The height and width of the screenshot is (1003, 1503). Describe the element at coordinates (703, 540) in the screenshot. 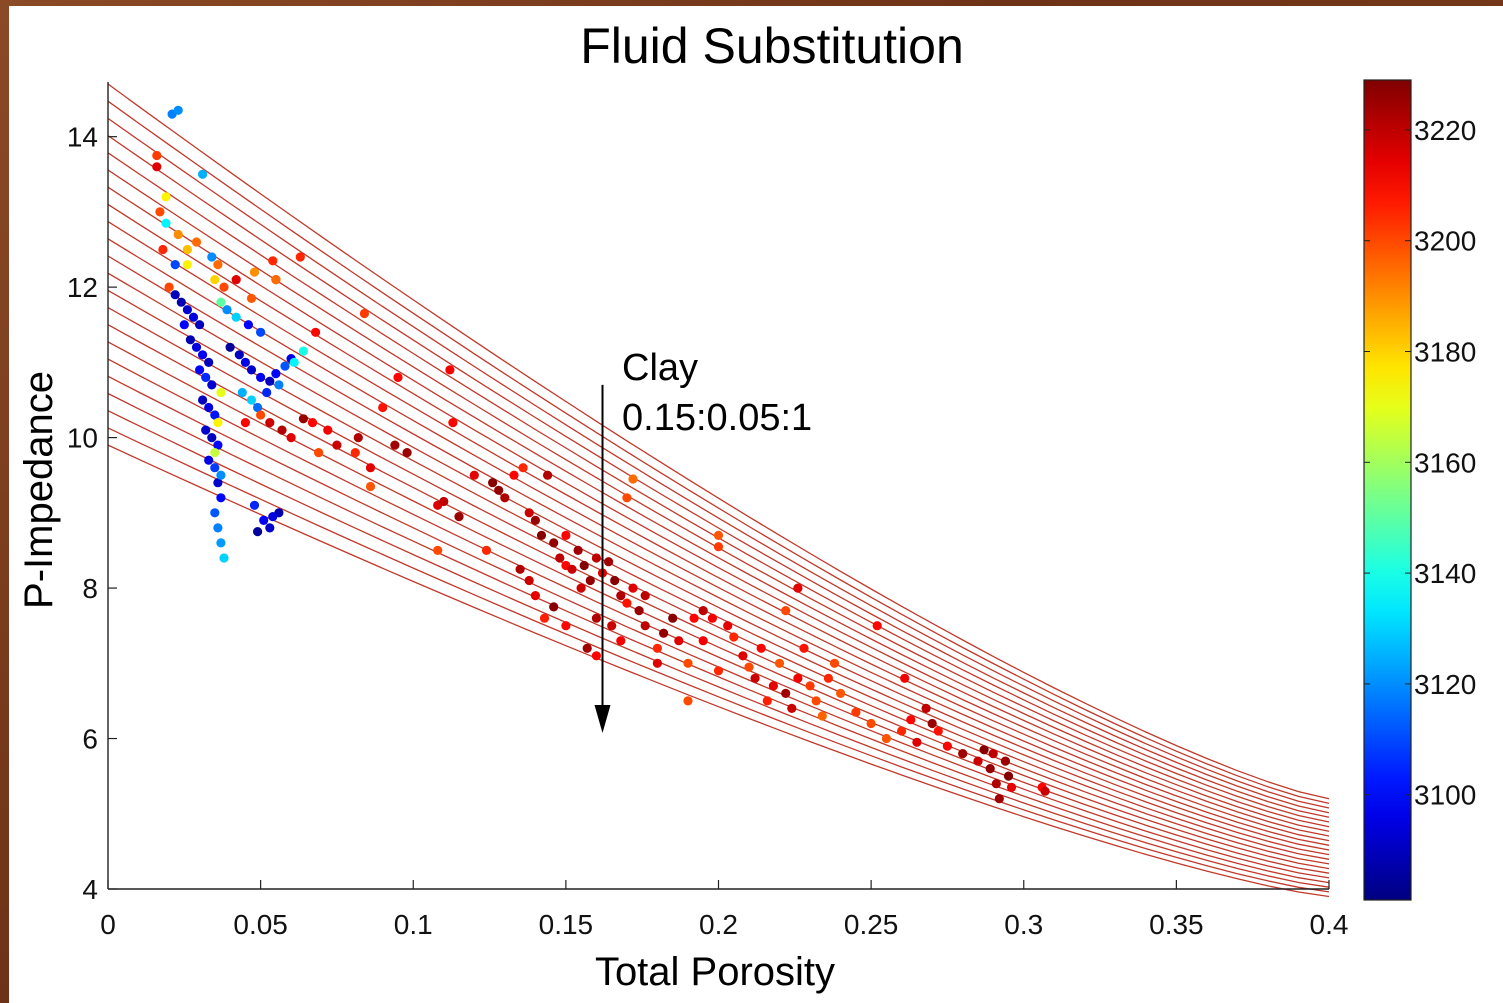

I see `clay-annotation: Clay 0.15:0.05:1` at that location.